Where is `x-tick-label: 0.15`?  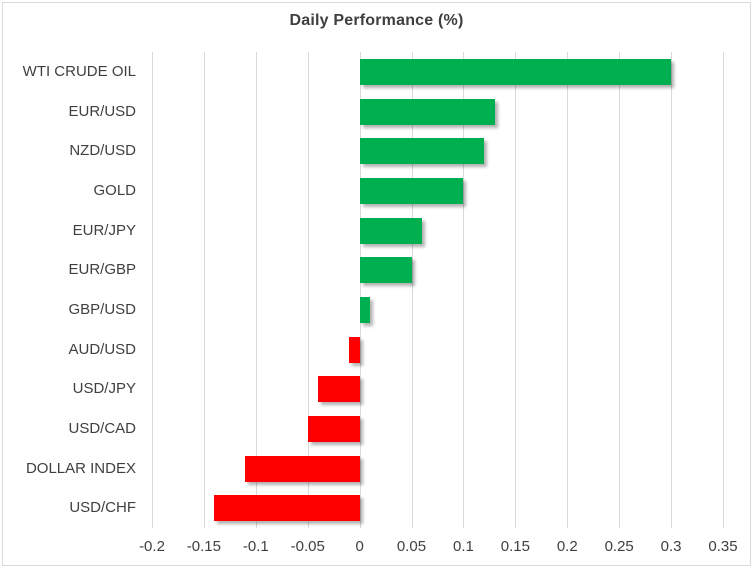 x-tick-label: 0.15 is located at coordinates (515, 546).